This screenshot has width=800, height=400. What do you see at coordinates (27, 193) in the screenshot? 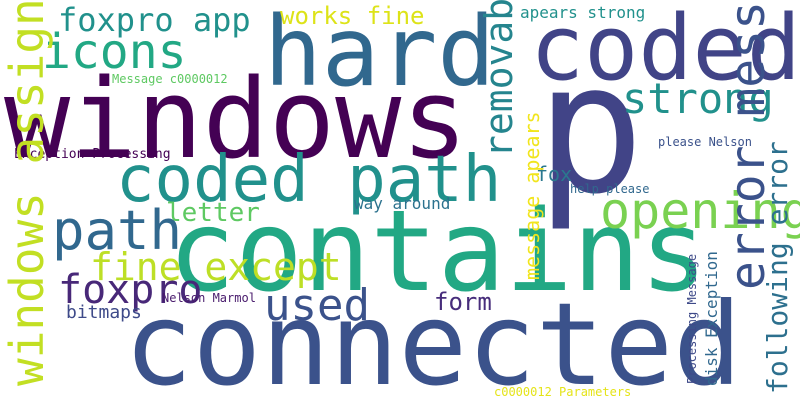
I see `word-bitmaps: windows assigns` at bounding box center [27, 193].